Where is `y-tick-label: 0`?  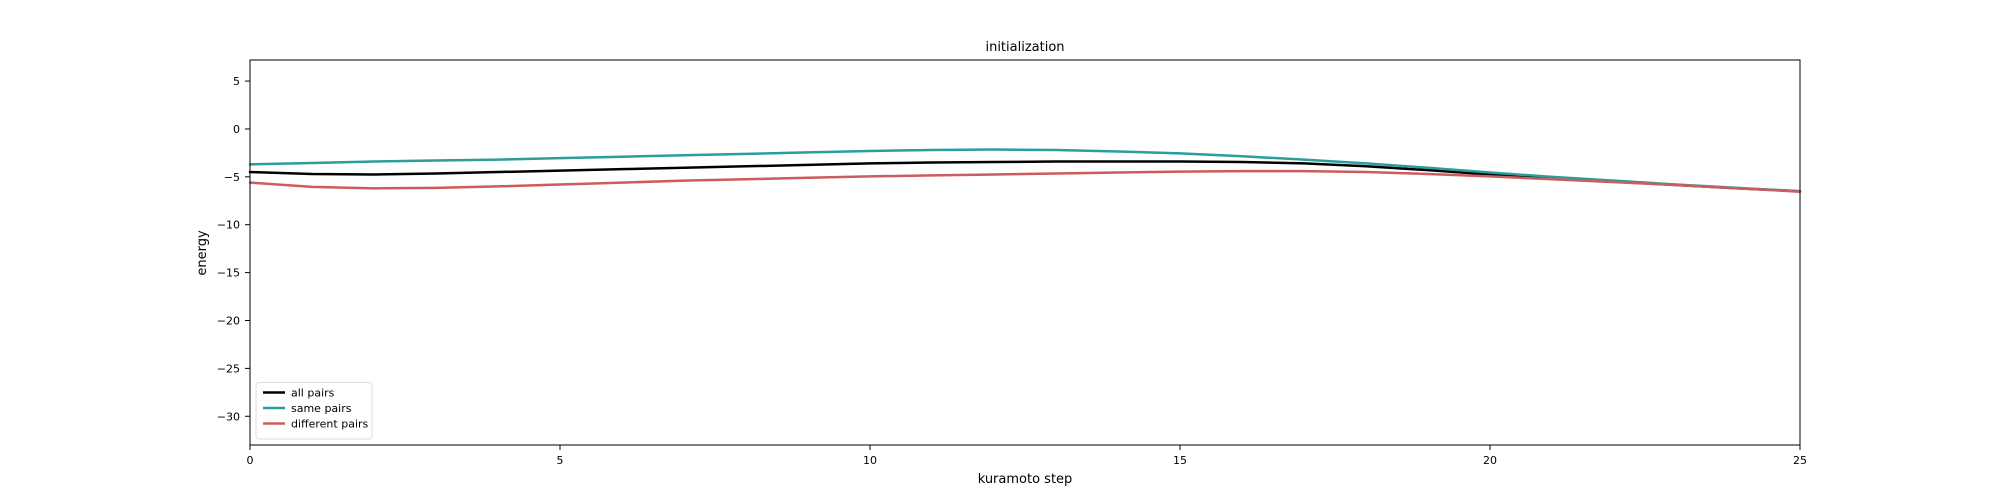
y-tick-label: 0 is located at coordinates (236, 129).